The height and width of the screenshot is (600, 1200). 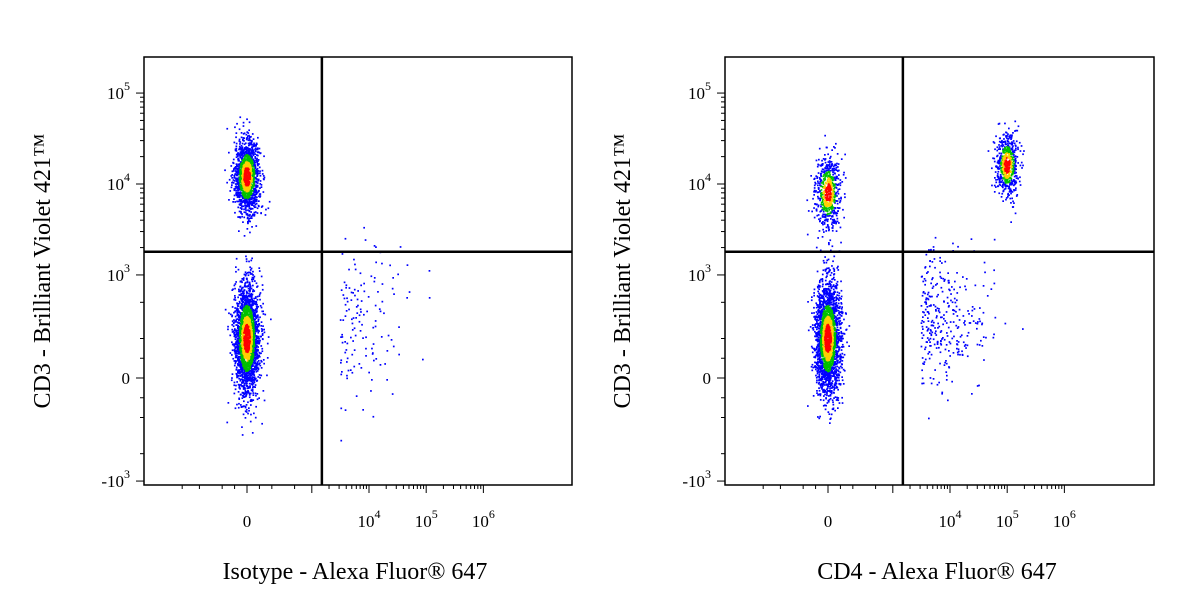 I want to click on population-lower-right, so click(x=385, y=334).